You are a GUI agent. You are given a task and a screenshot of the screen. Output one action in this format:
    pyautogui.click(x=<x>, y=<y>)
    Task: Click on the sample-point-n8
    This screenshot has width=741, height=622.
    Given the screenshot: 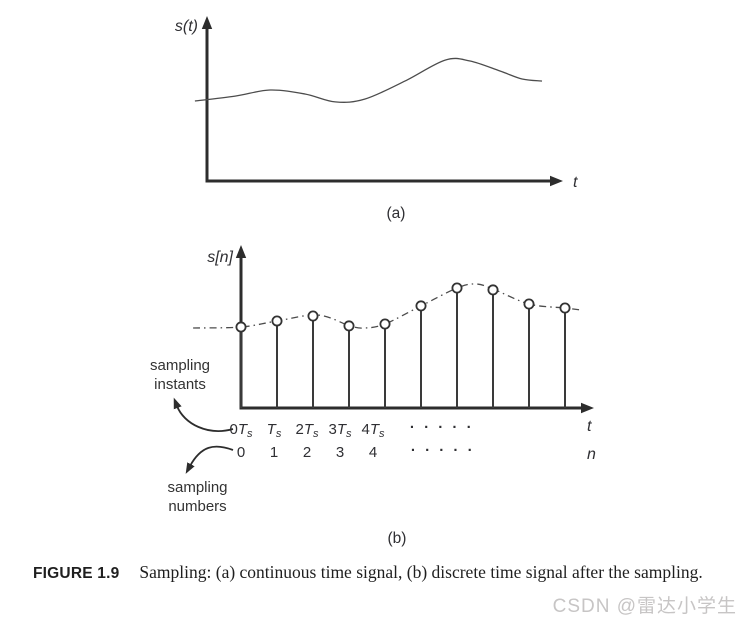 What is the action you would take?
    pyautogui.click(x=529, y=304)
    